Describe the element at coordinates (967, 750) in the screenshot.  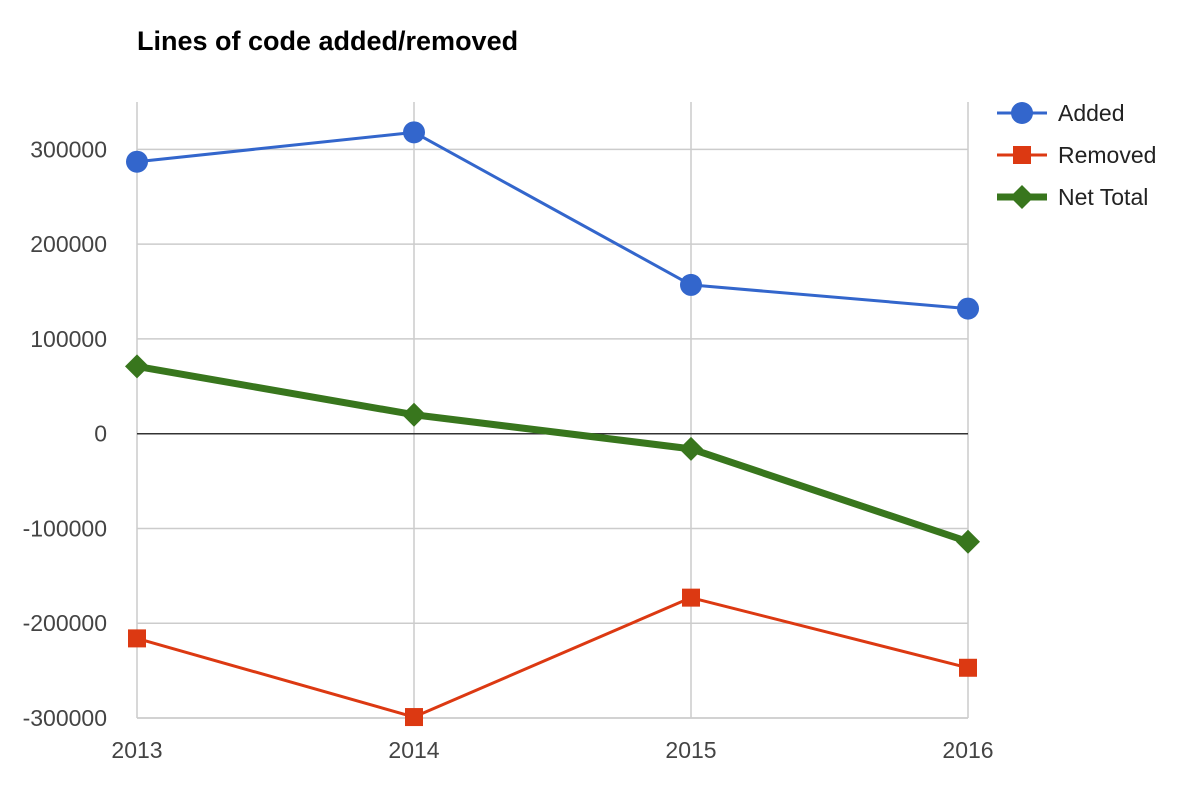
I see `x-tick-label: 2016` at that location.